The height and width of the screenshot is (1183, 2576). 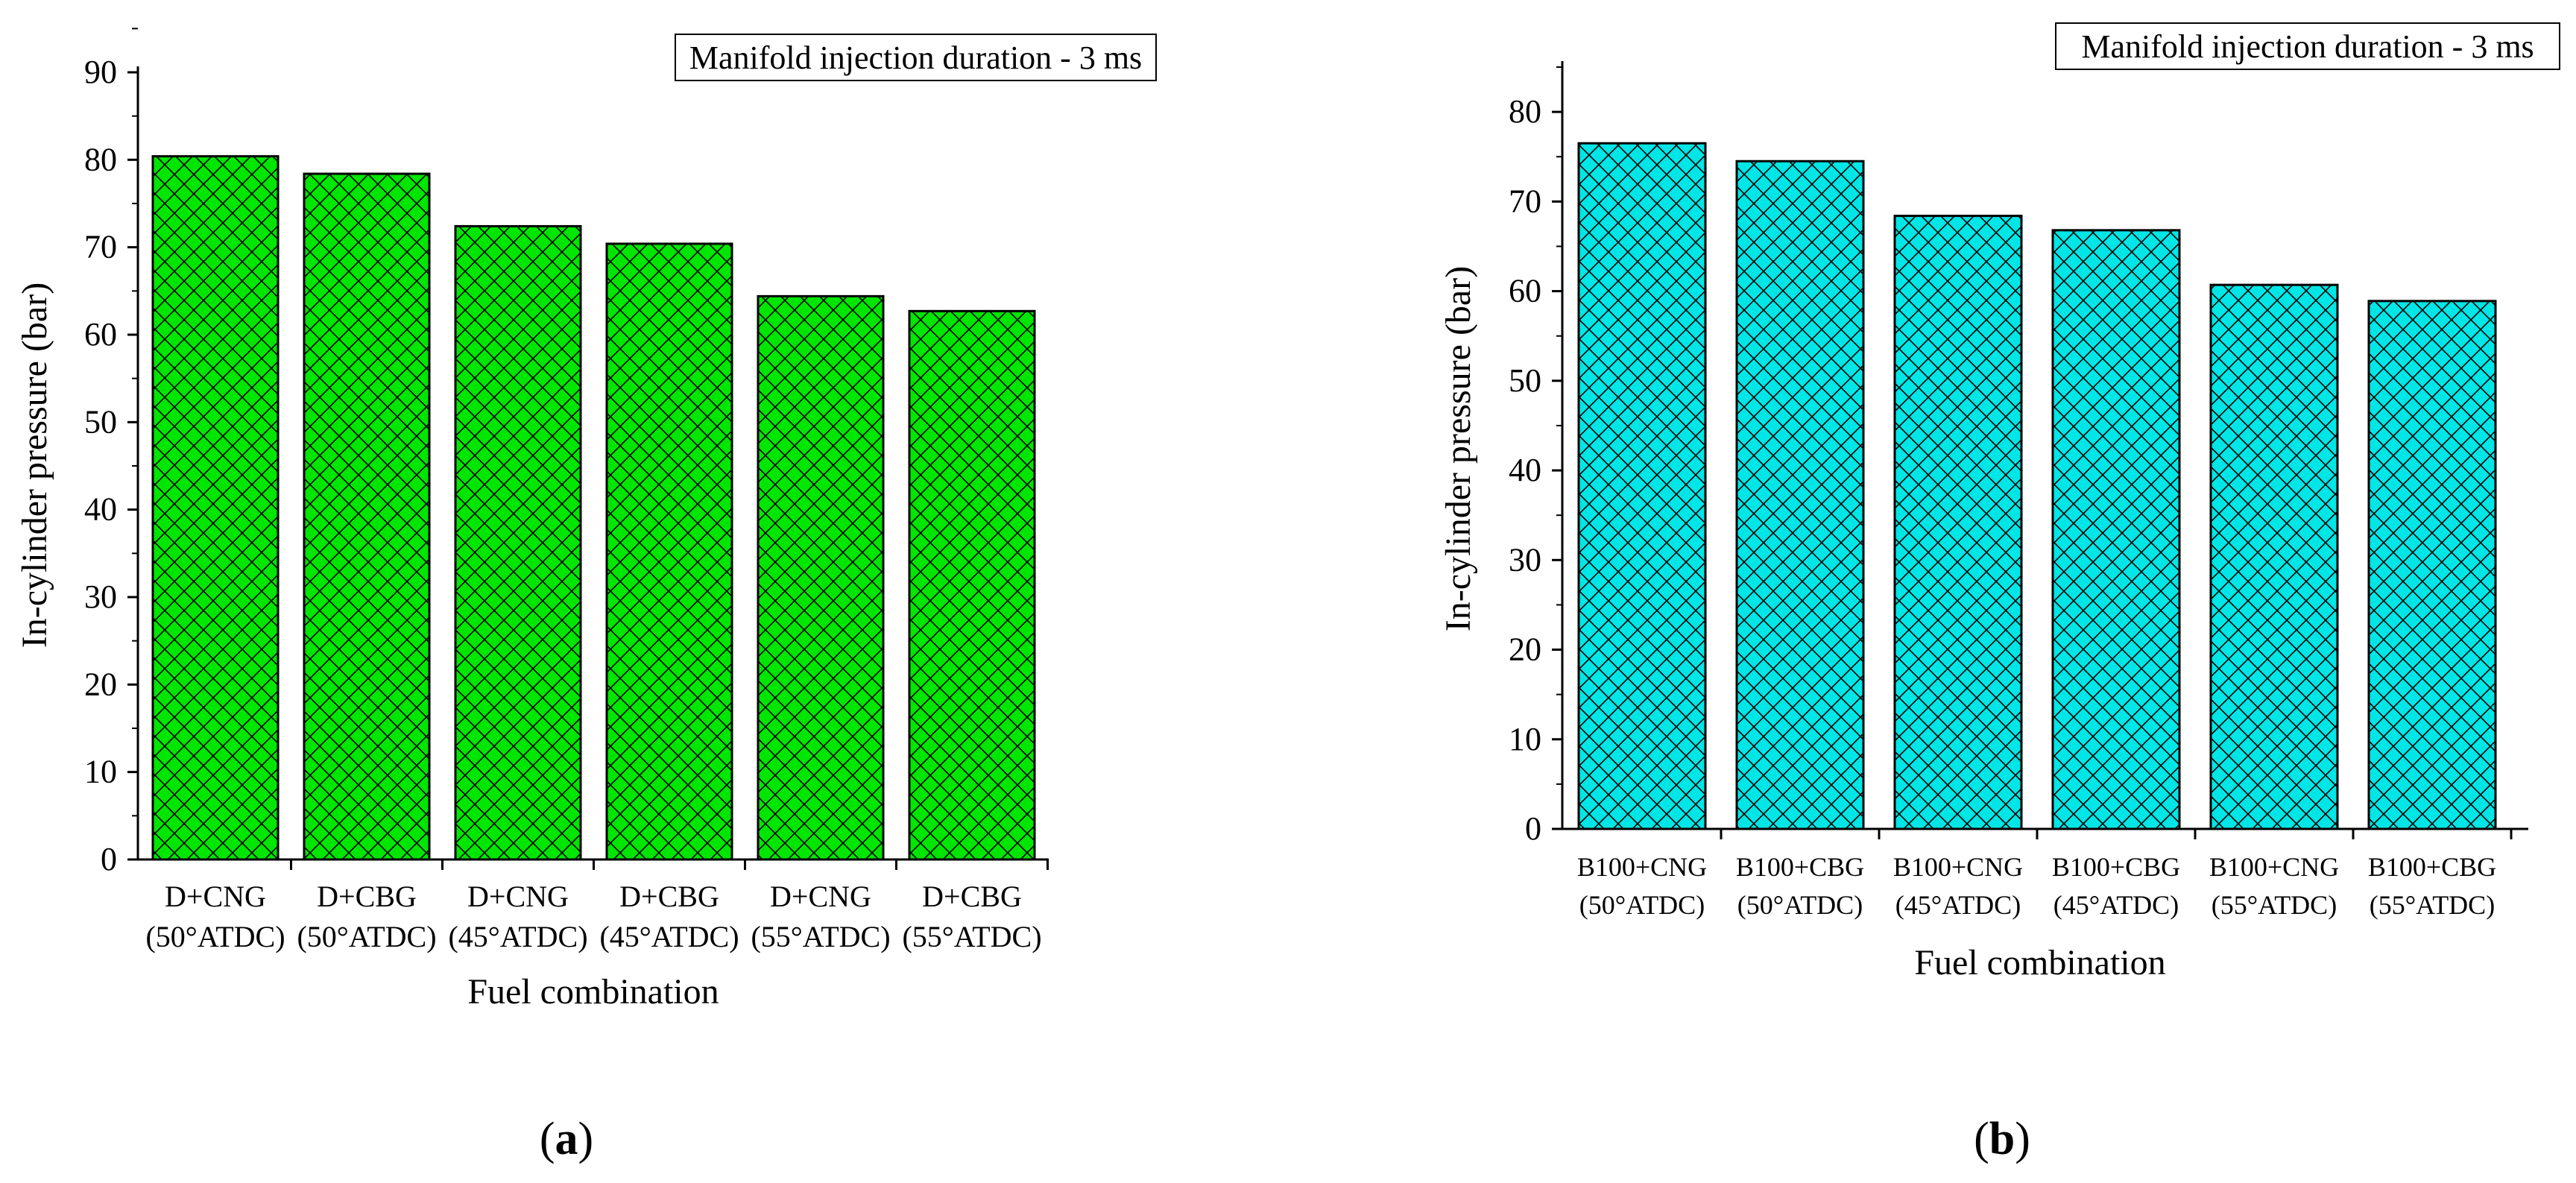 What do you see at coordinates (100, 334) in the screenshot?
I see `chart-a-y-tick-label: 60` at bounding box center [100, 334].